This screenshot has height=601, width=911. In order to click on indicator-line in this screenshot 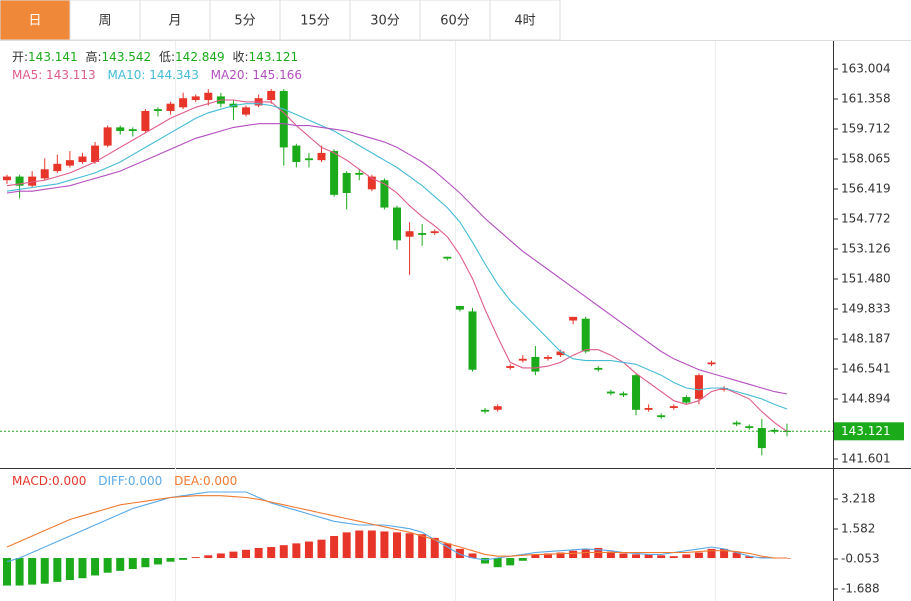, I will do `click(396, 527)`.